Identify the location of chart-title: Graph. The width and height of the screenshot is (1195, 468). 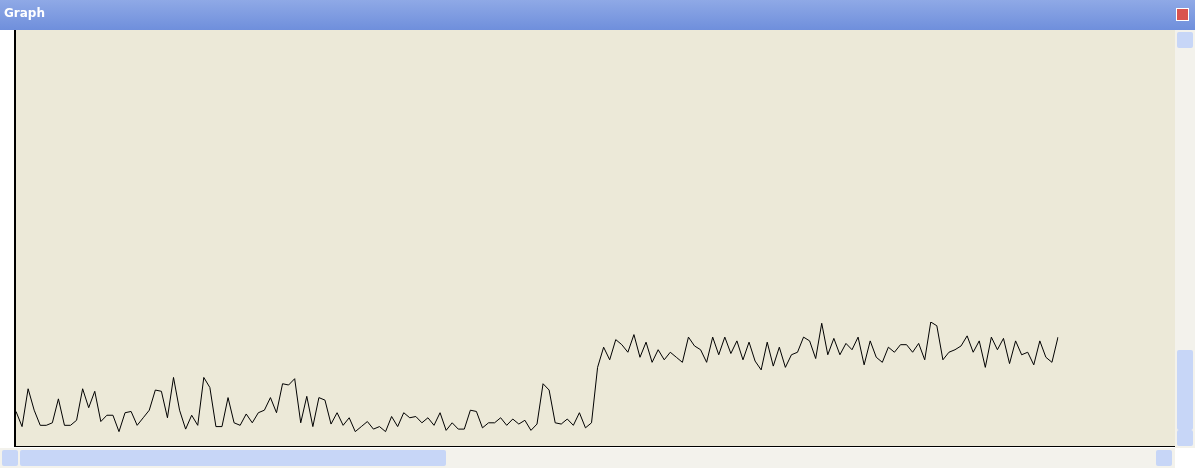
(24, 13).